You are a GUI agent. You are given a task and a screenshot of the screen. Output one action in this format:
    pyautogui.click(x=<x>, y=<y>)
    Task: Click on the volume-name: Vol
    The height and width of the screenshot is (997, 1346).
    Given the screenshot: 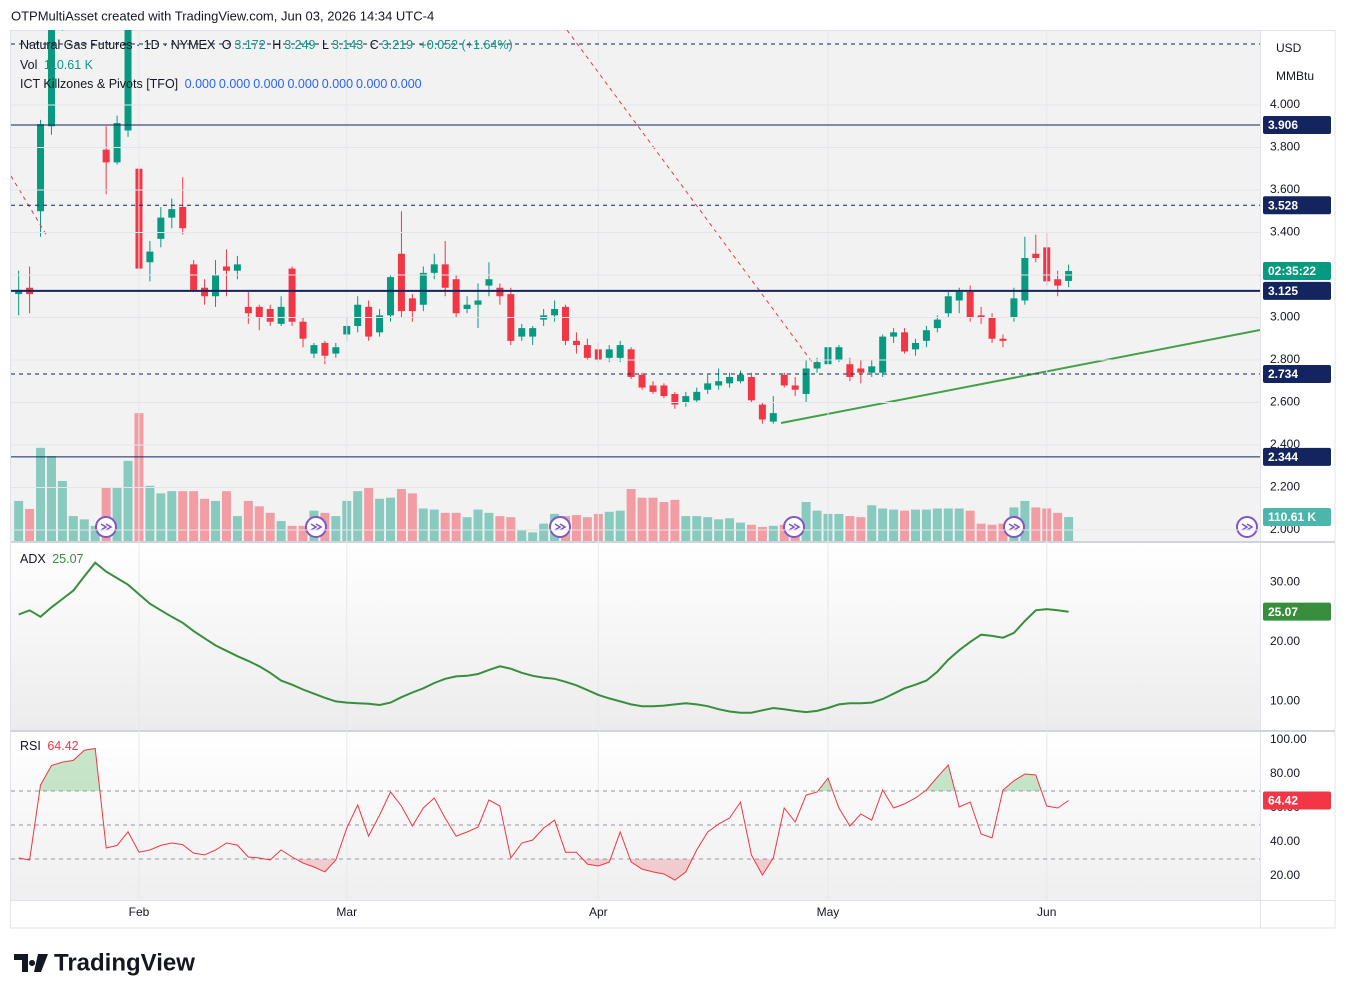 What is the action you would take?
    pyautogui.click(x=29, y=65)
    